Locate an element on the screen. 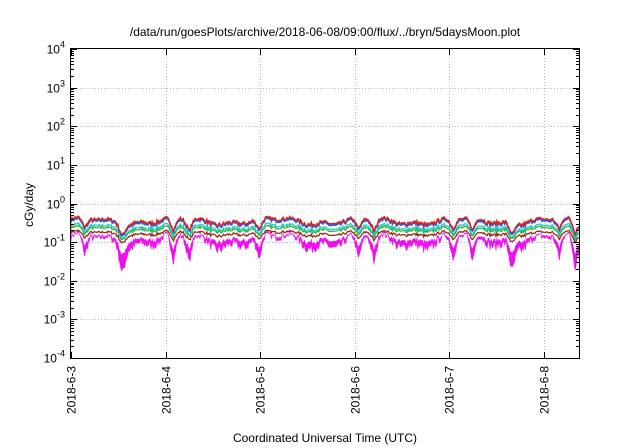 Image resolution: width=640 pixels, height=448 pixels. series-group is located at coordinates (325, 243).